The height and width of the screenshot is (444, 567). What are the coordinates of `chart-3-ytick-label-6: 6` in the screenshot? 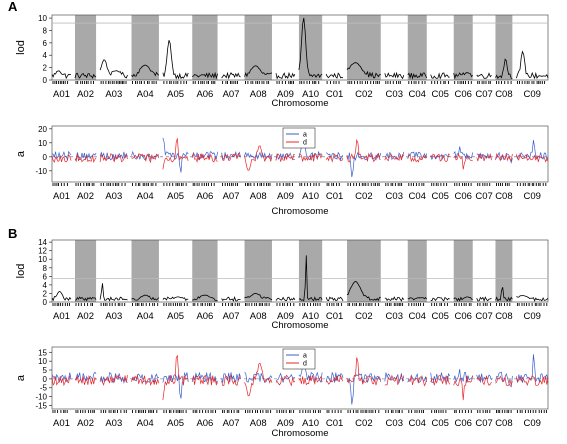 It's located at (45, 276).